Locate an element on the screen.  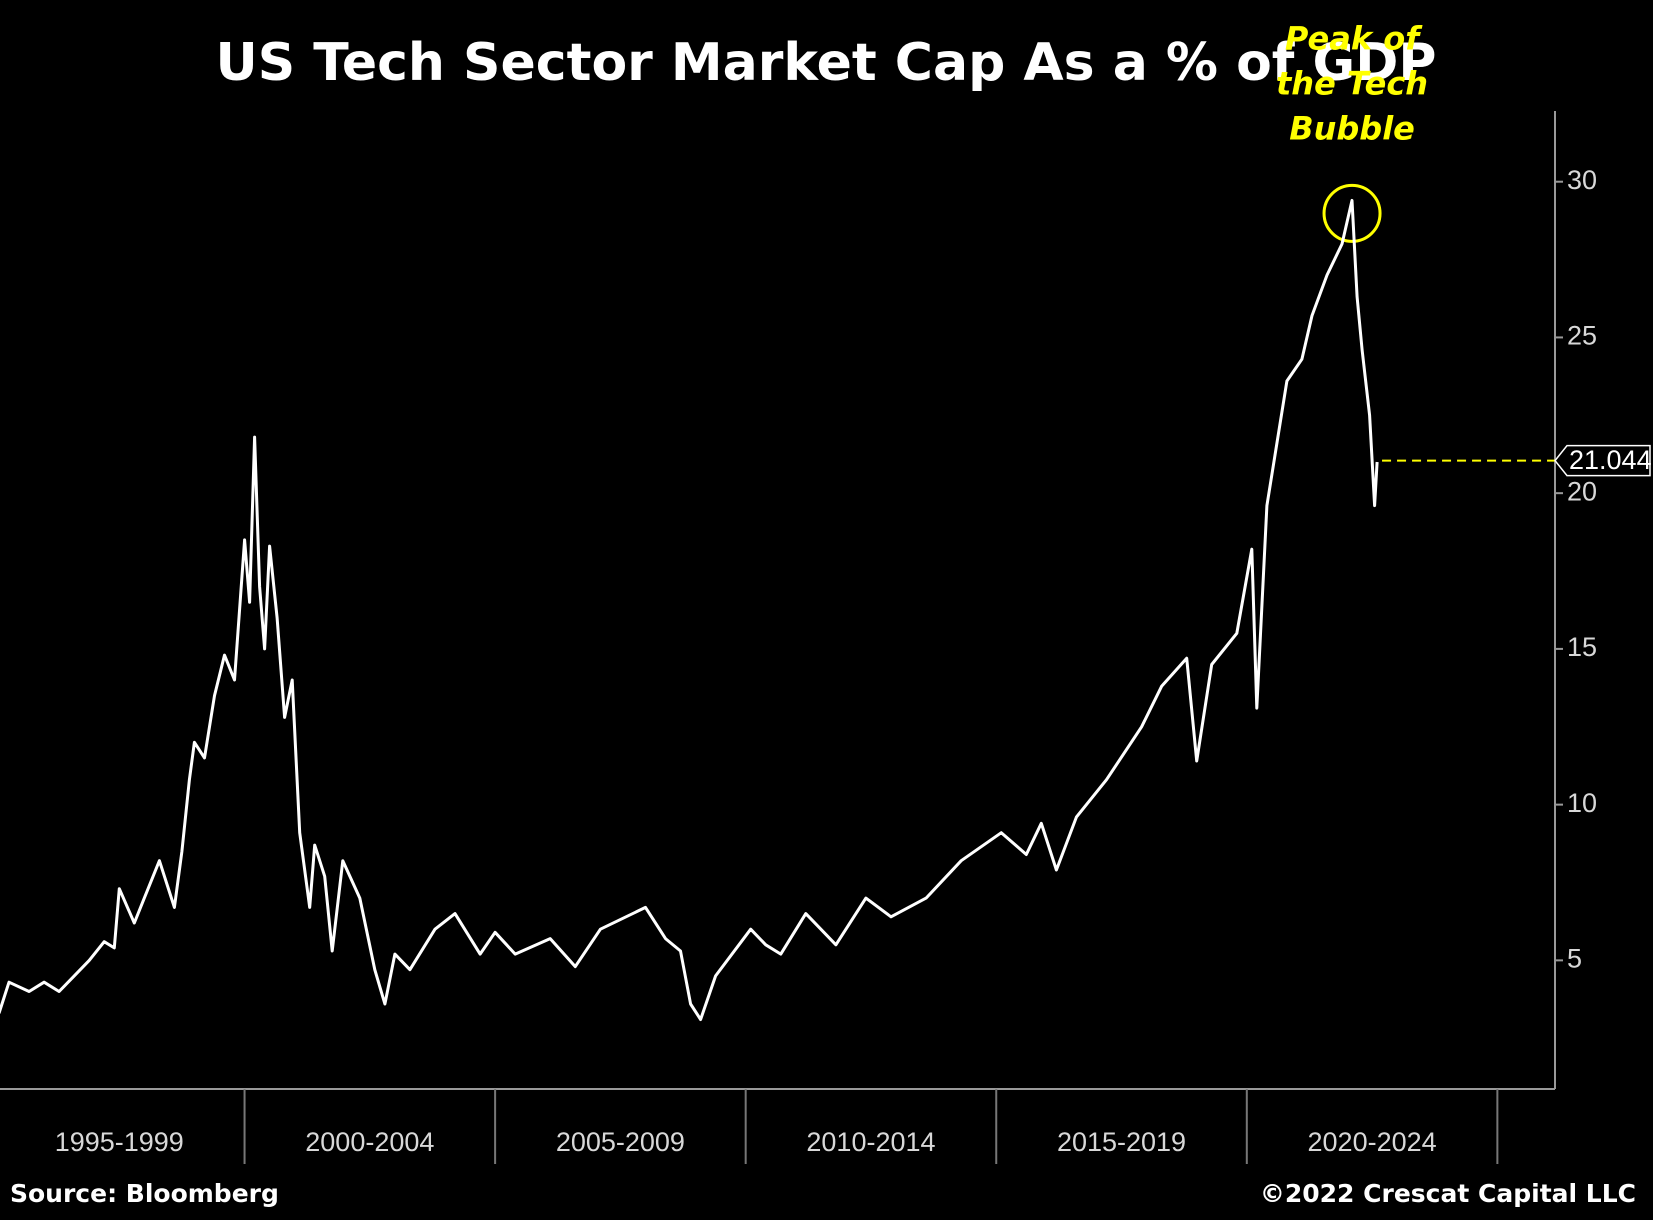
reference-label: 21.044 is located at coordinates (1610, 460).